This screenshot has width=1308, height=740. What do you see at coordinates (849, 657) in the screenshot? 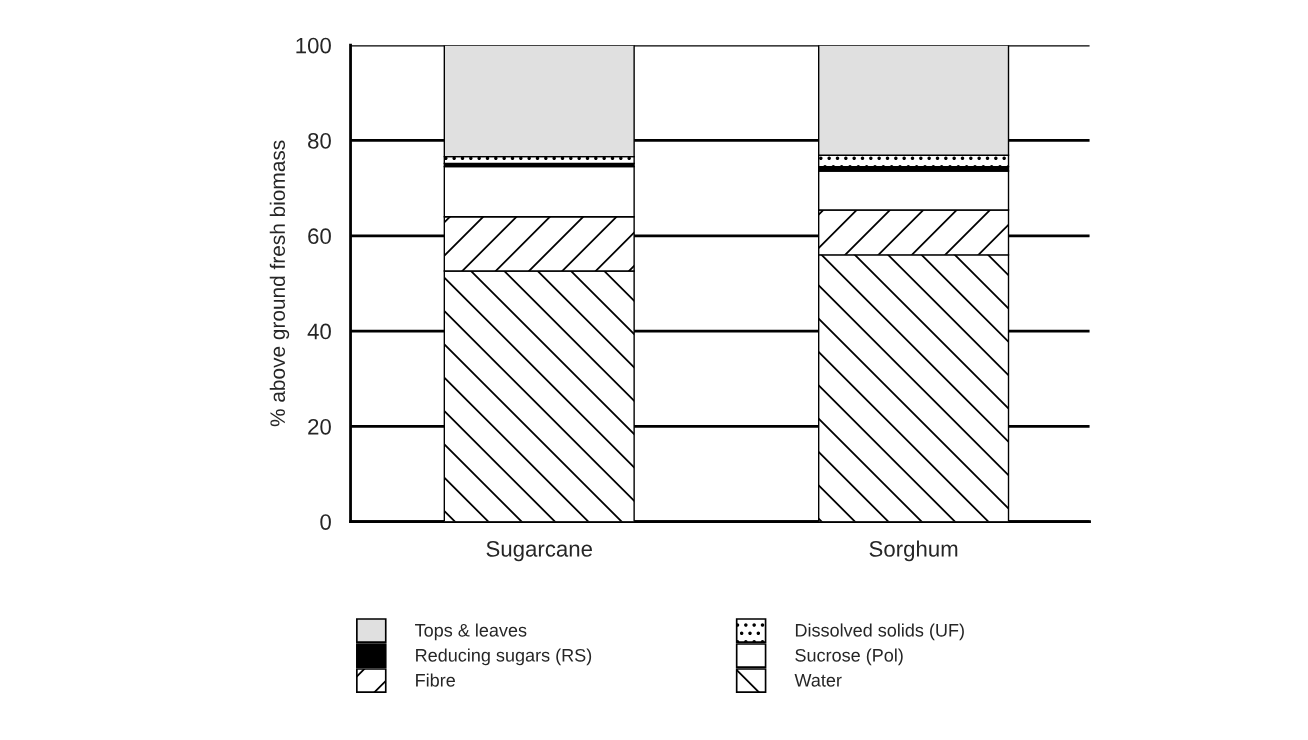
I see `legend-label: Sucrose (Pol)` at bounding box center [849, 657].